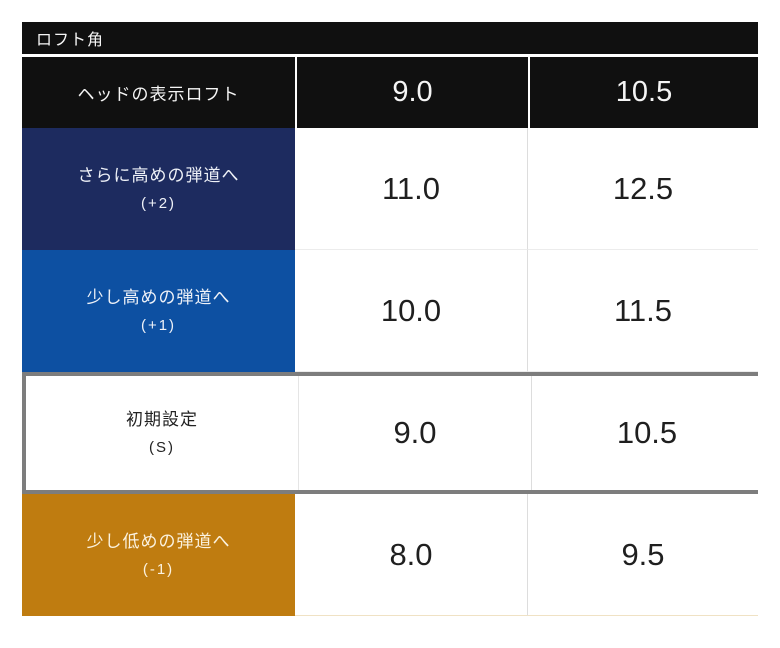 The image size is (780, 648). Describe the element at coordinates (158, 311) in the screenshot. I see `loft-row-plus1-label-cell: 少し高めの弾道へ (+1)` at that location.